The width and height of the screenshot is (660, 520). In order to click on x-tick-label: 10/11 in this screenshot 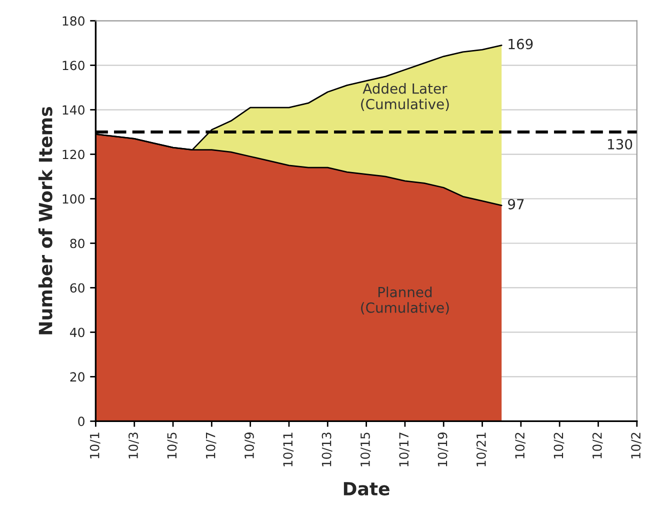, I will do `click(288, 449)`.